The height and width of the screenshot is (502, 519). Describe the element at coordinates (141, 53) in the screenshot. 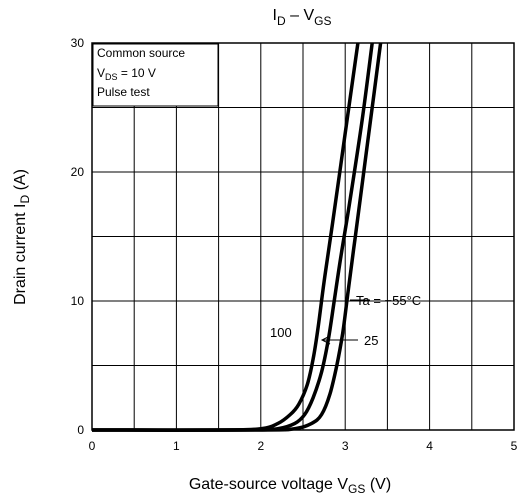

I see `condition-common-source: Common source` at that location.